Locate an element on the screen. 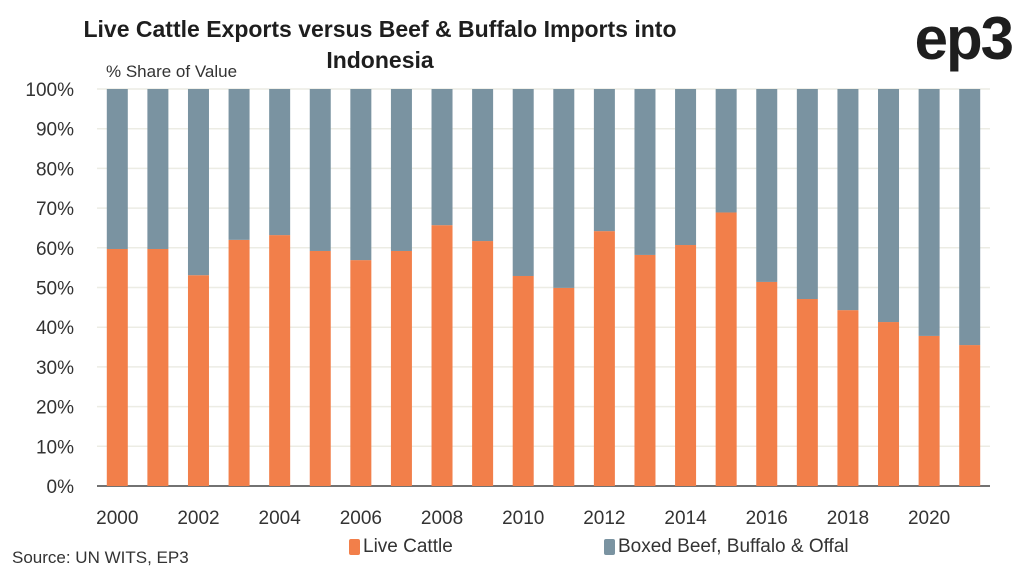 This screenshot has width=1024, height=581. legend-item-boxed-beef: Boxed Beef, Buffalo & Offal is located at coordinates (726, 547).